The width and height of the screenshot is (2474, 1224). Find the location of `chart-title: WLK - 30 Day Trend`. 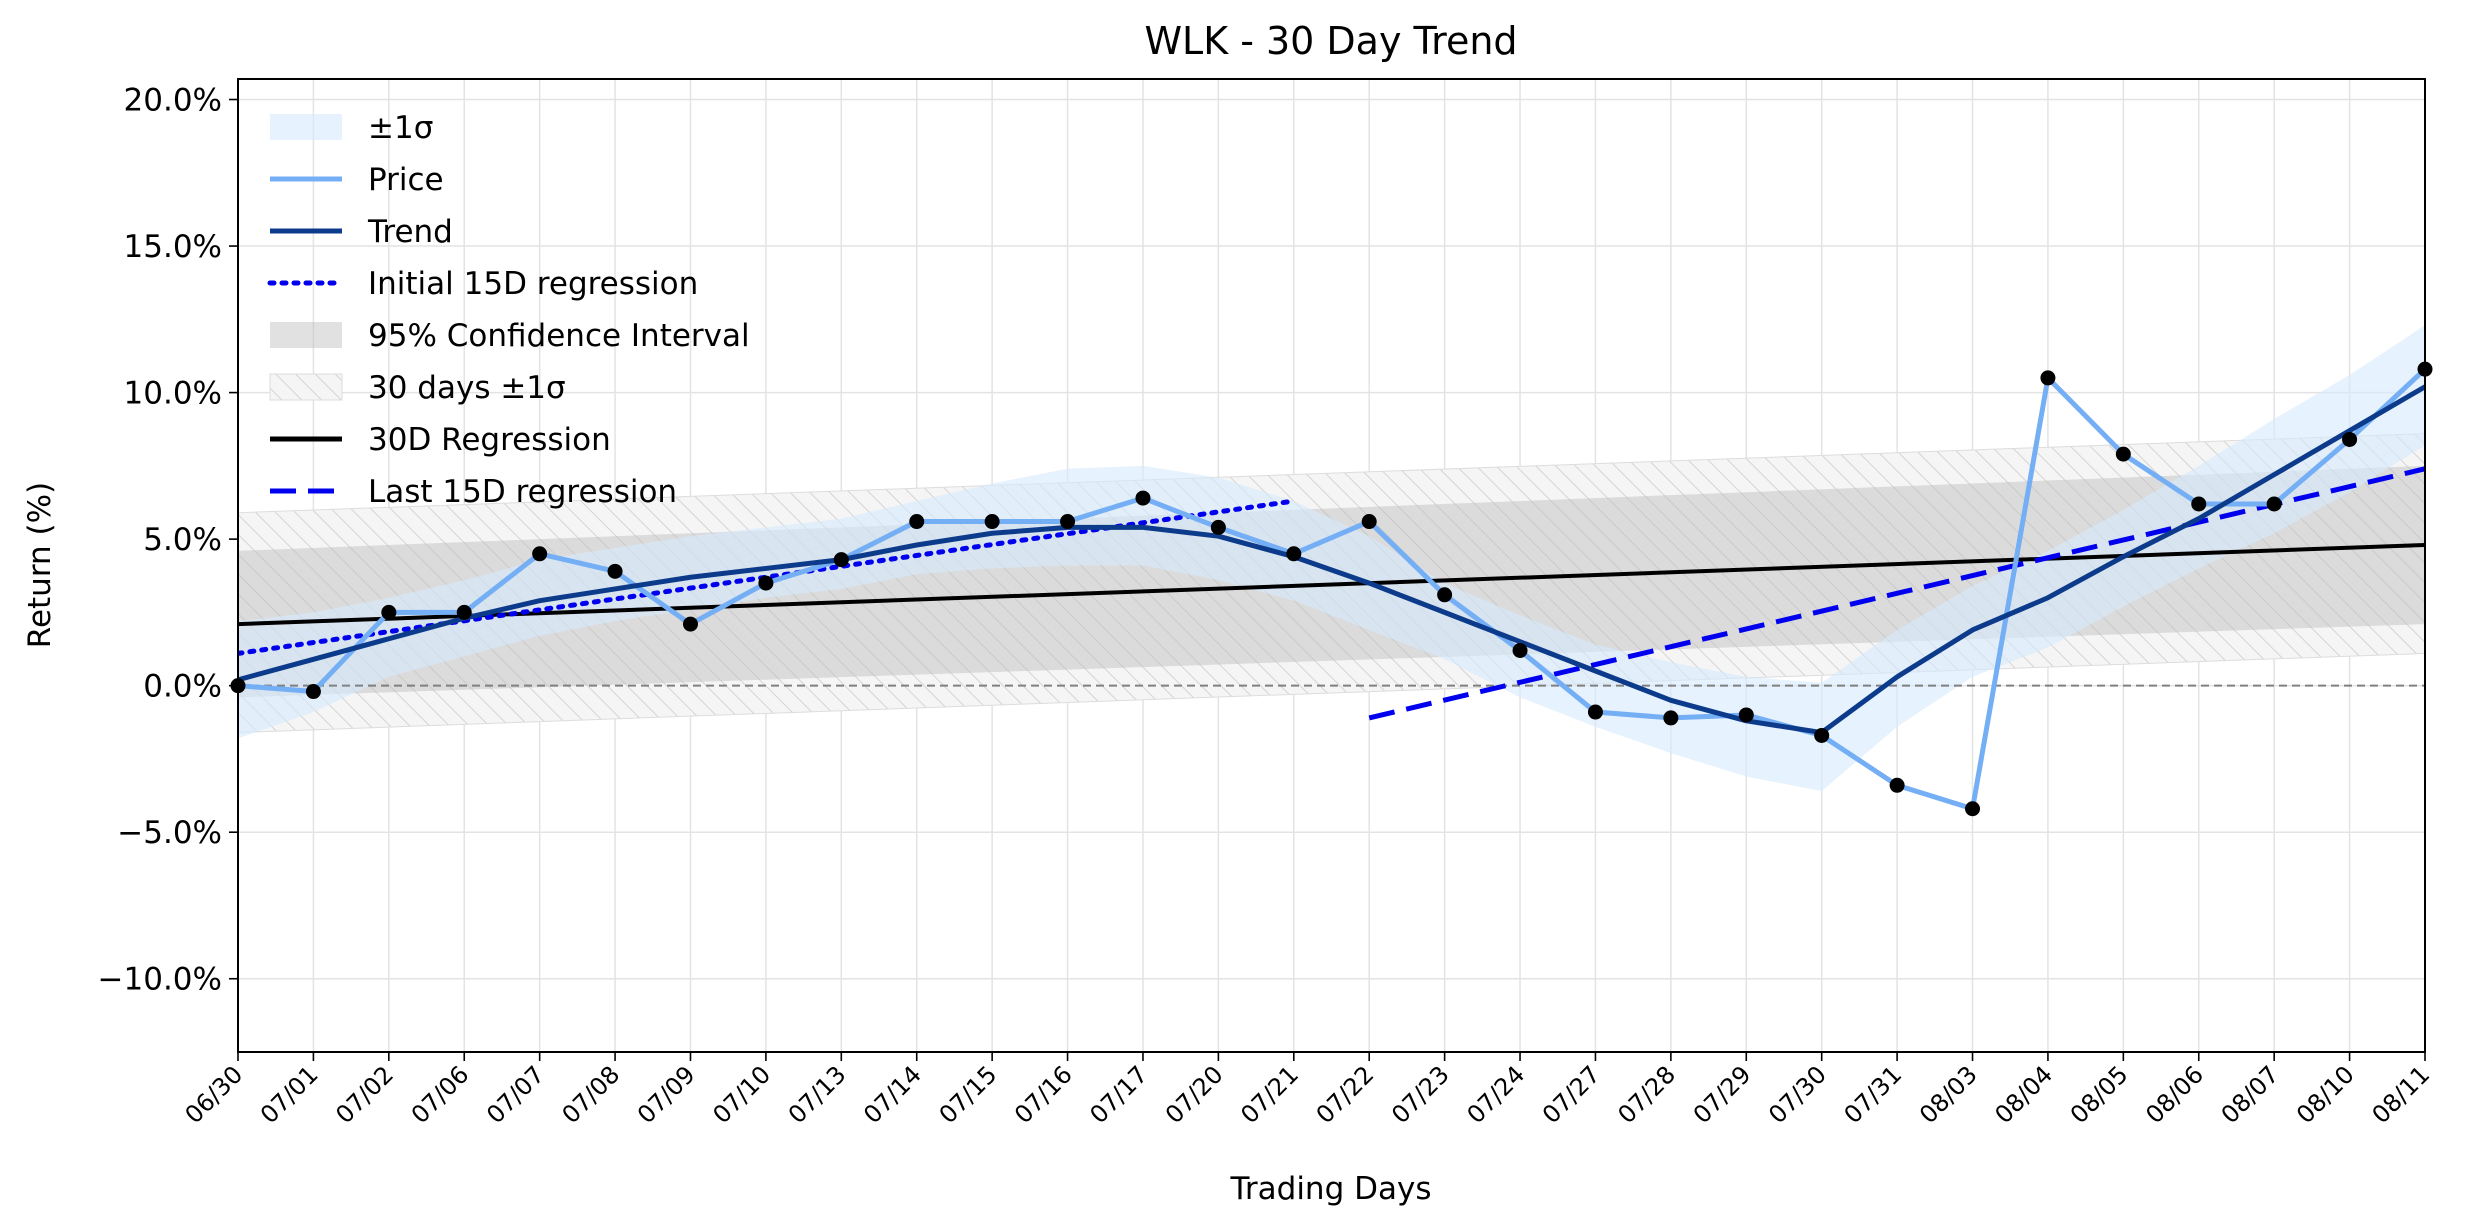

chart-title: WLK - 30 Day Trend is located at coordinates (1330, 41).